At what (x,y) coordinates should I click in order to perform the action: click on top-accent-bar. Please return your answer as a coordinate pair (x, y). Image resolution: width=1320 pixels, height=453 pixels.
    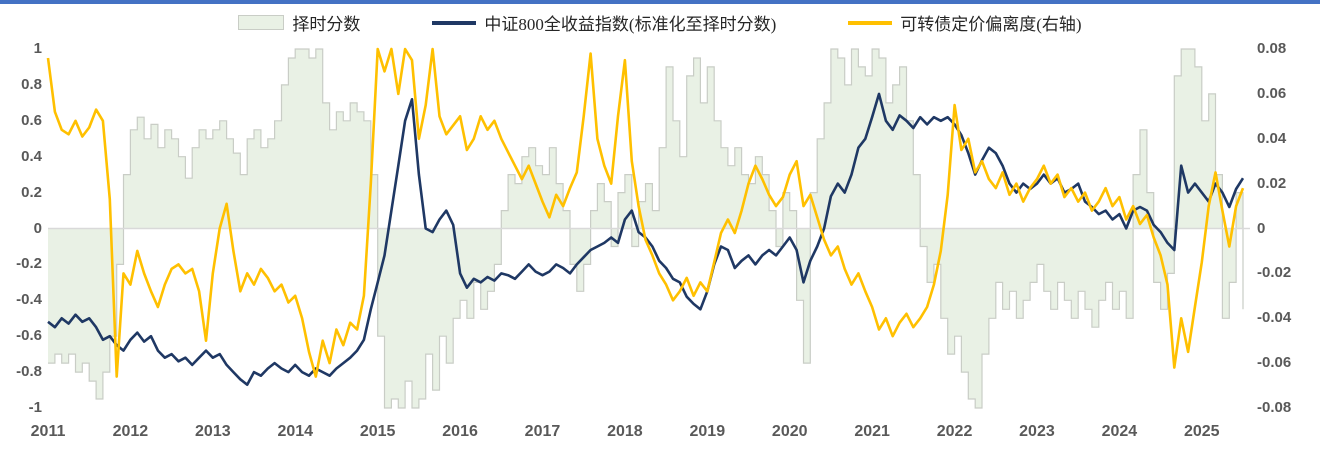
    Looking at the image, I should click on (660, 2).